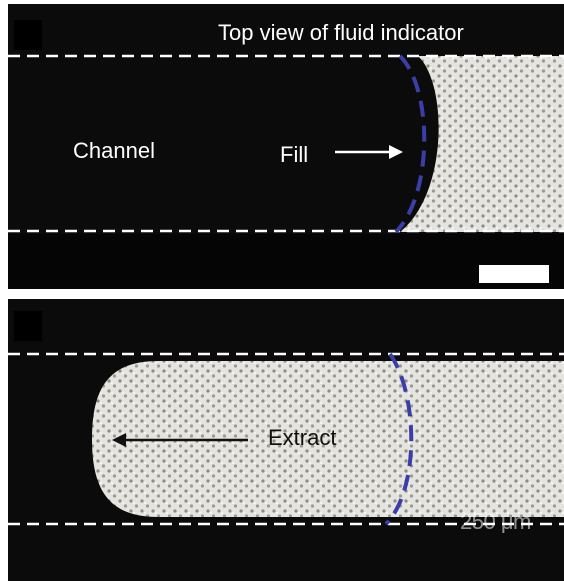 Image resolution: width=564 pixels, height=581 pixels. Describe the element at coordinates (294, 154) in the screenshot. I see `fill-label: Fill` at that location.